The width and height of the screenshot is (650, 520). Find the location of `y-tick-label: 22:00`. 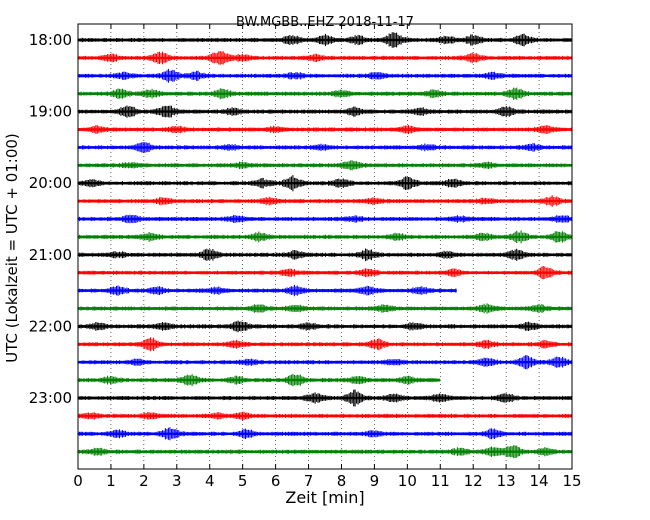

y-tick-label: 22:00 is located at coordinates (50, 326).